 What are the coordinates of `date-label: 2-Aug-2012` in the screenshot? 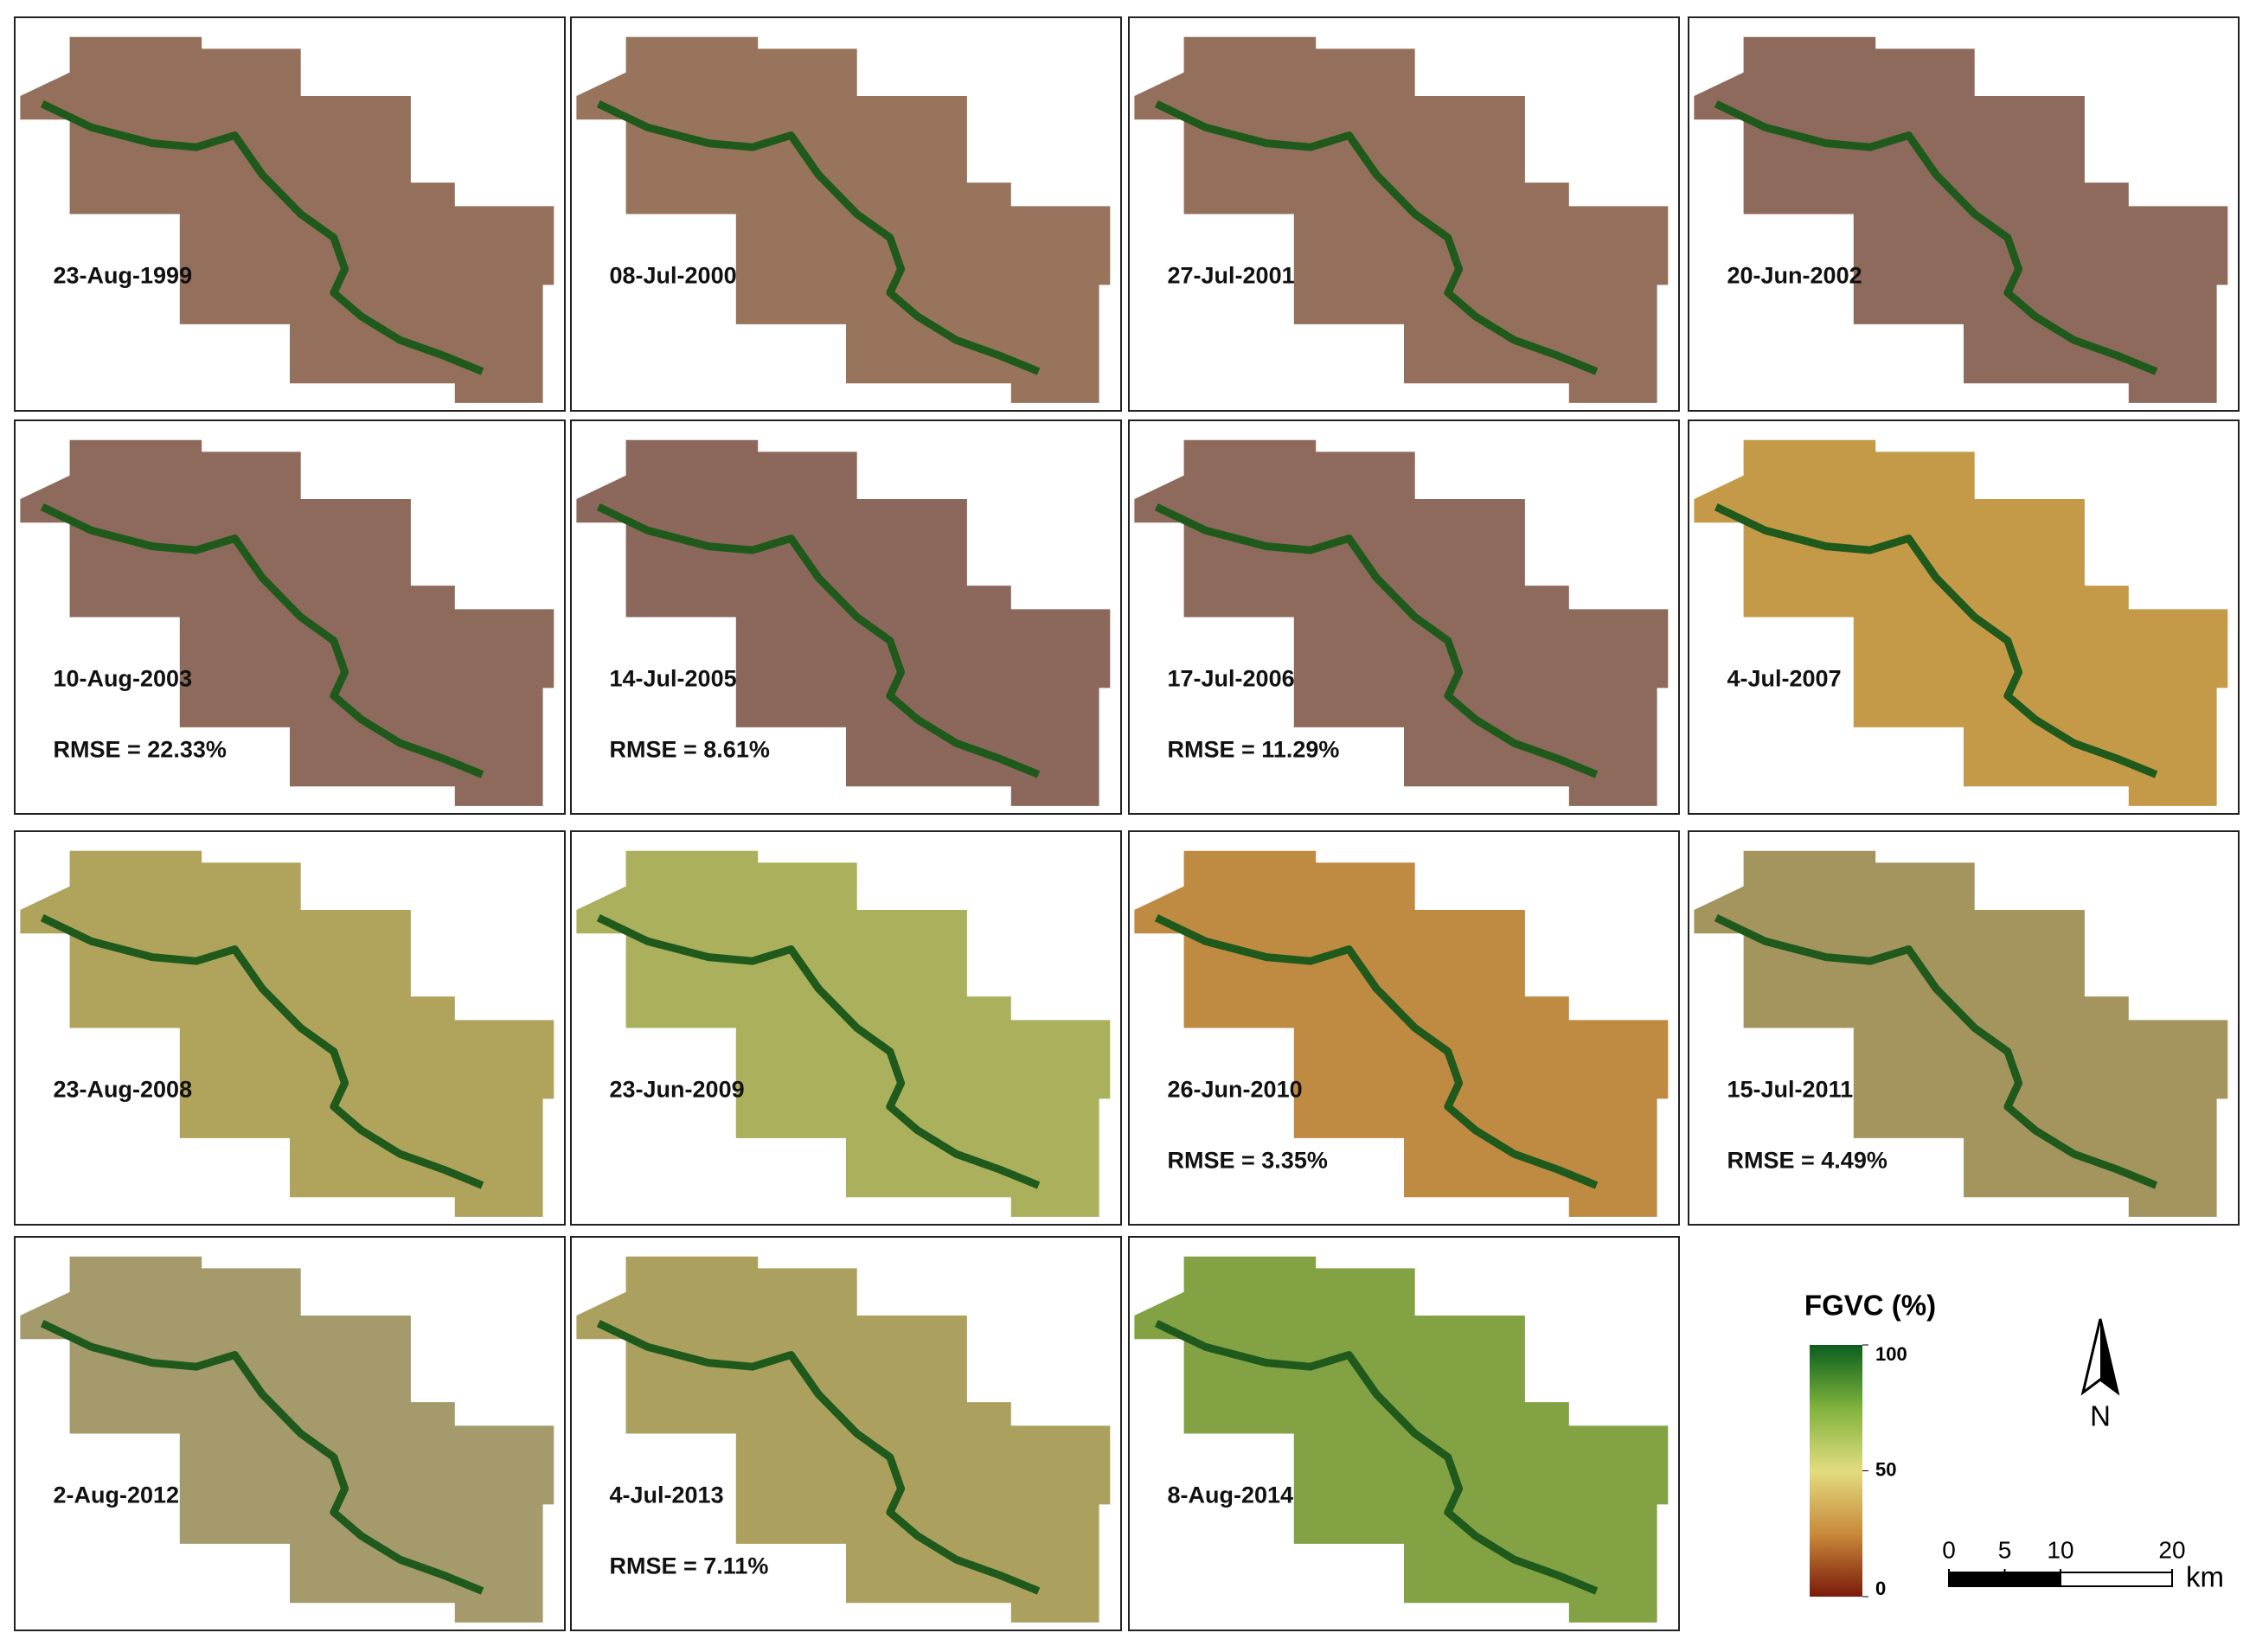 It's located at (117, 1495).